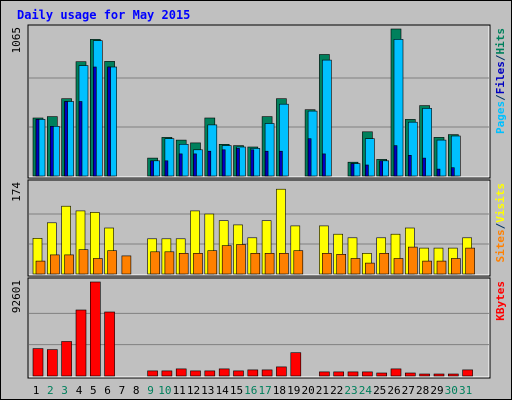 This screenshot has height=400, width=512. I want to click on x-tick-label: 1, so click(36, 390).